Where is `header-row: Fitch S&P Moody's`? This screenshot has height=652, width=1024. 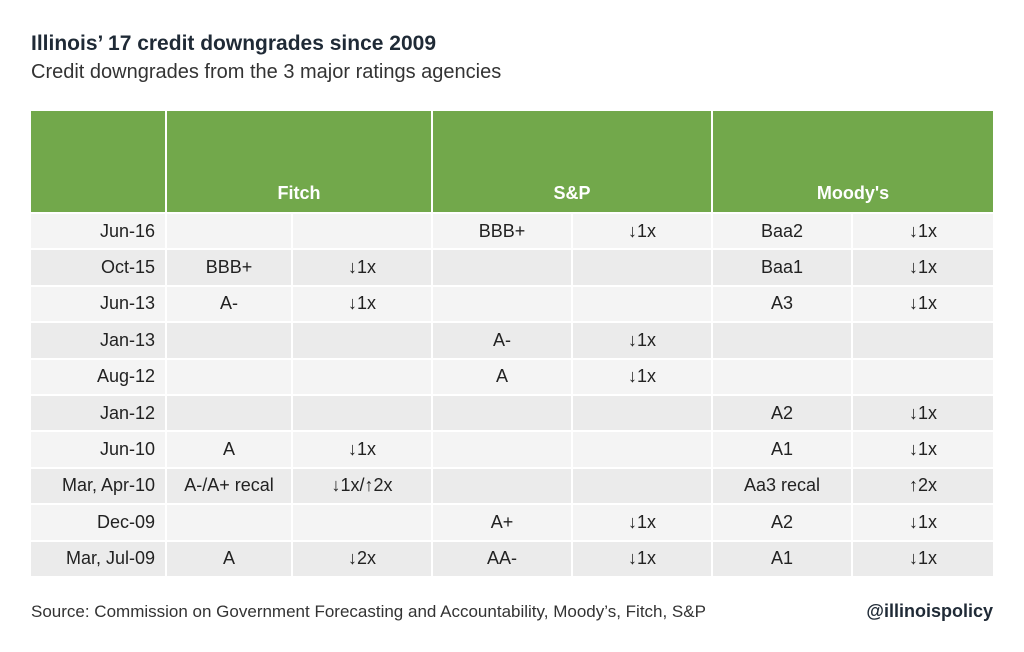 header-row: Fitch S&P Moody's is located at coordinates (512, 161).